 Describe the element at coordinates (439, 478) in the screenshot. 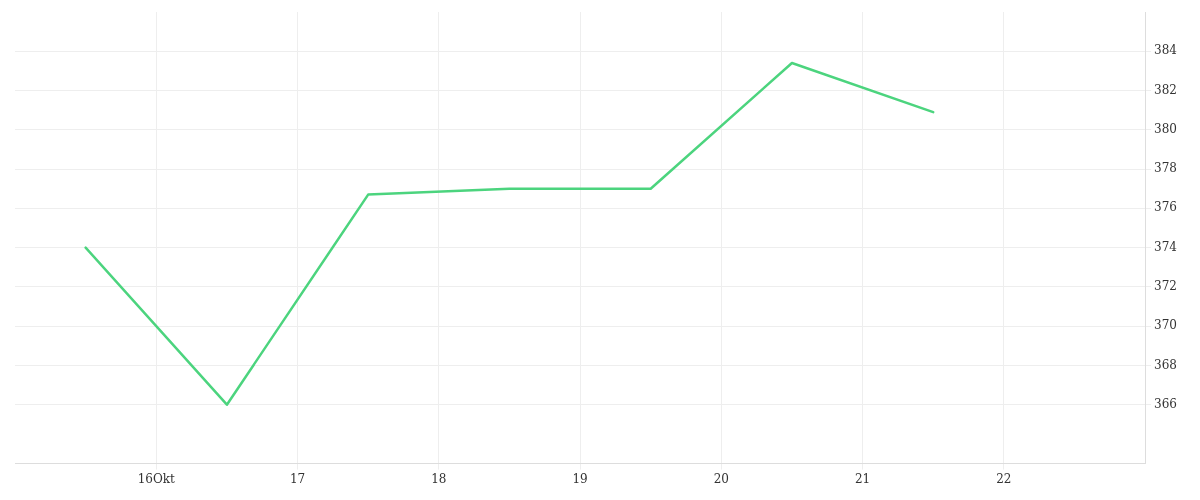

I see `x-tick-label: 18` at that location.